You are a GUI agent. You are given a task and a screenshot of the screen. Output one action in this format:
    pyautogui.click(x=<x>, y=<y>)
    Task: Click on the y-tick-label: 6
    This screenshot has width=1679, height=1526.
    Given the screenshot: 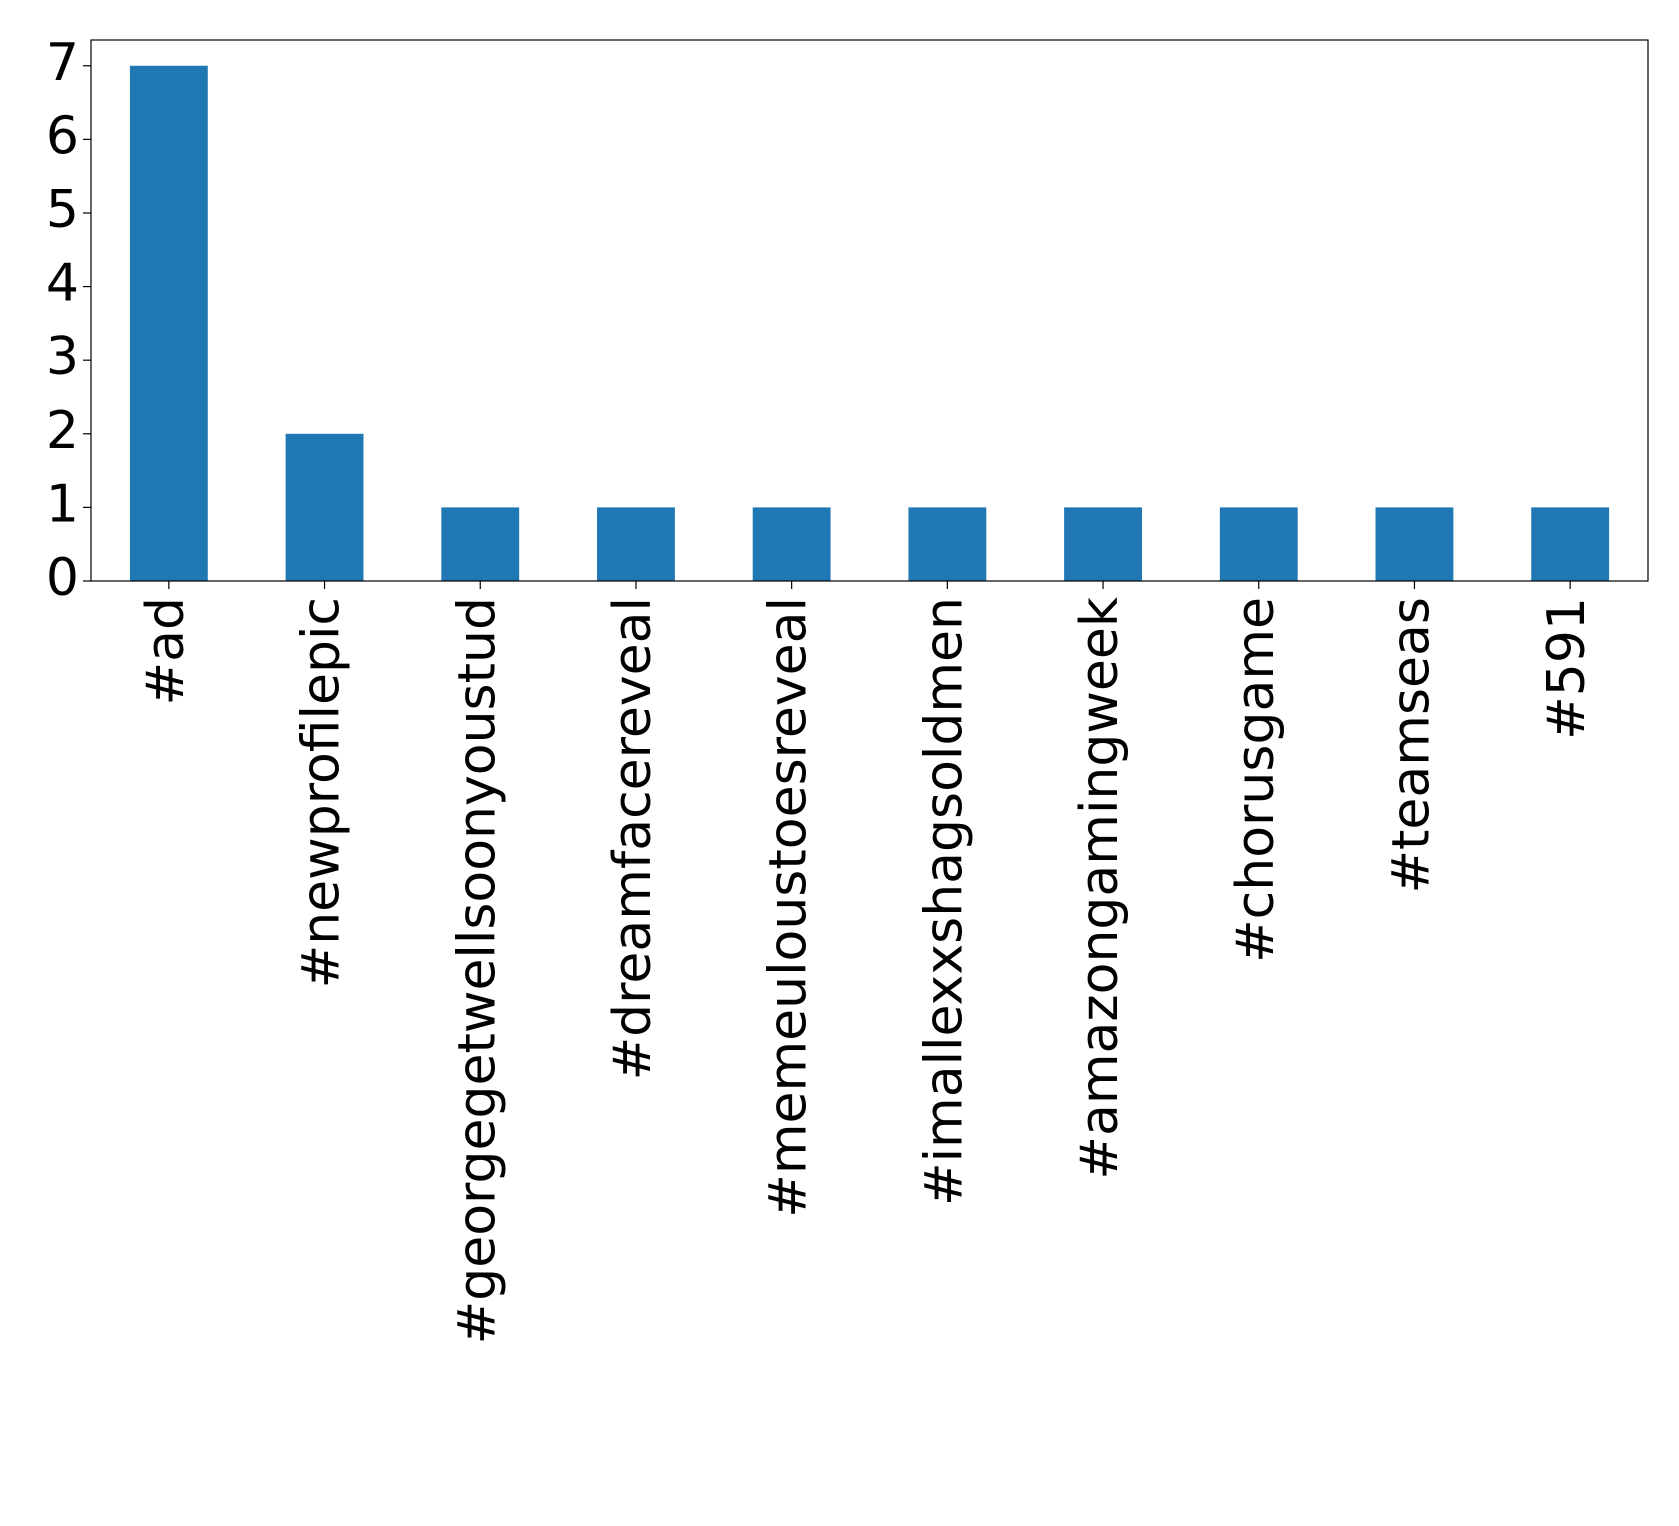 What is the action you would take?
    pyautogui.click(x=62, y=136)
    